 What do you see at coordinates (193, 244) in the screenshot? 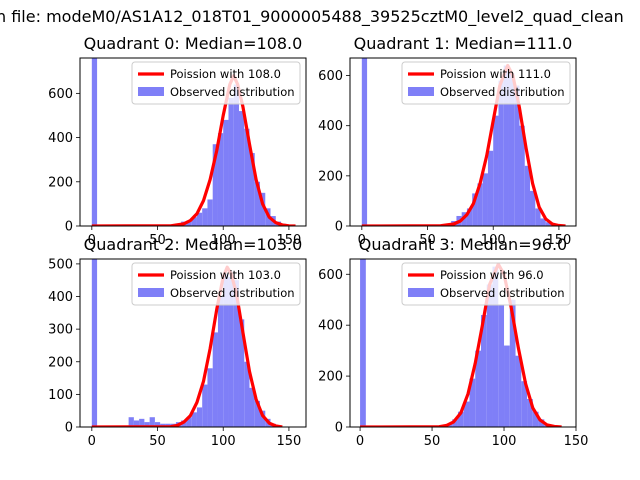
I see `panel-title: Quadrant 2: Median=103.0` at bounding box center [193, 244].